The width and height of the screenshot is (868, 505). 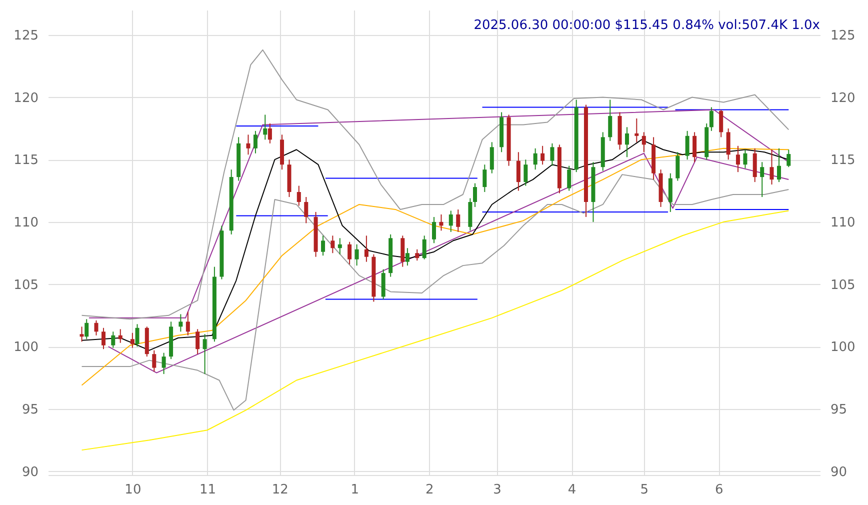 What do you see at coordinates (133, 490) in the screenshot?
I see `x-tick-label: 10` at bounding box center [133, 490].